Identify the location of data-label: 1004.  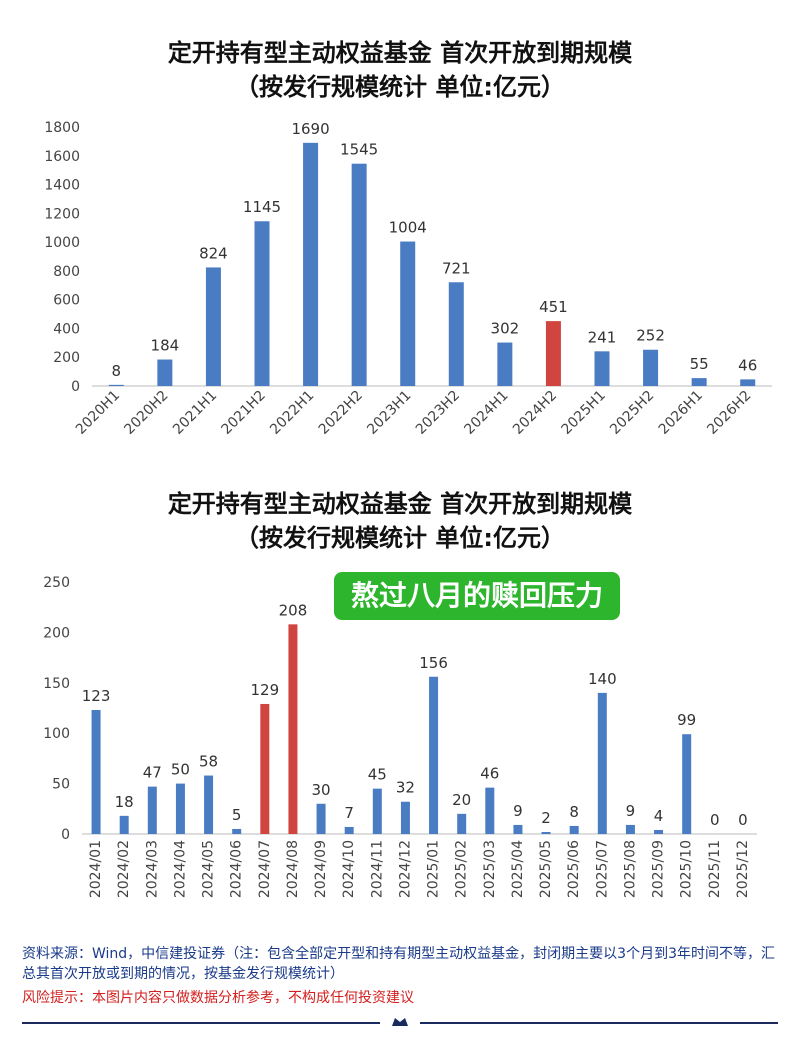
(408, 228).